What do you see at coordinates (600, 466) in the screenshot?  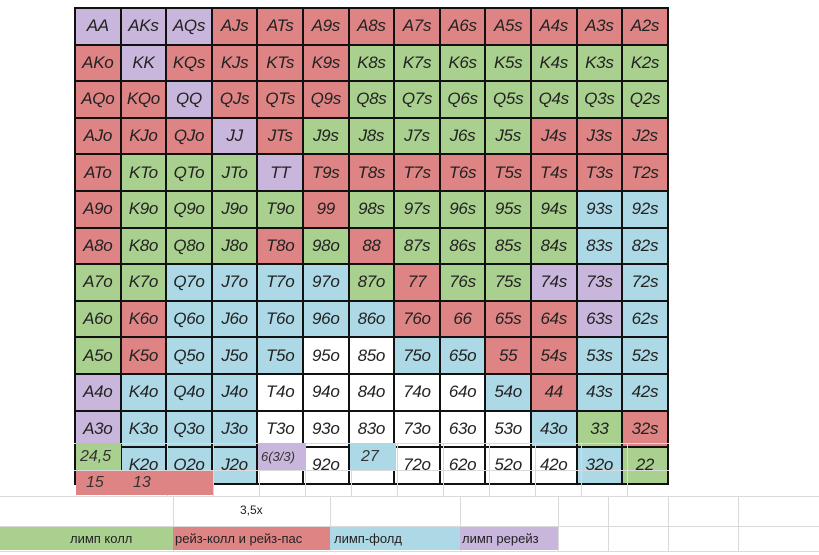 I see `hand-cell: 32o` at bounding box center [600, 466].